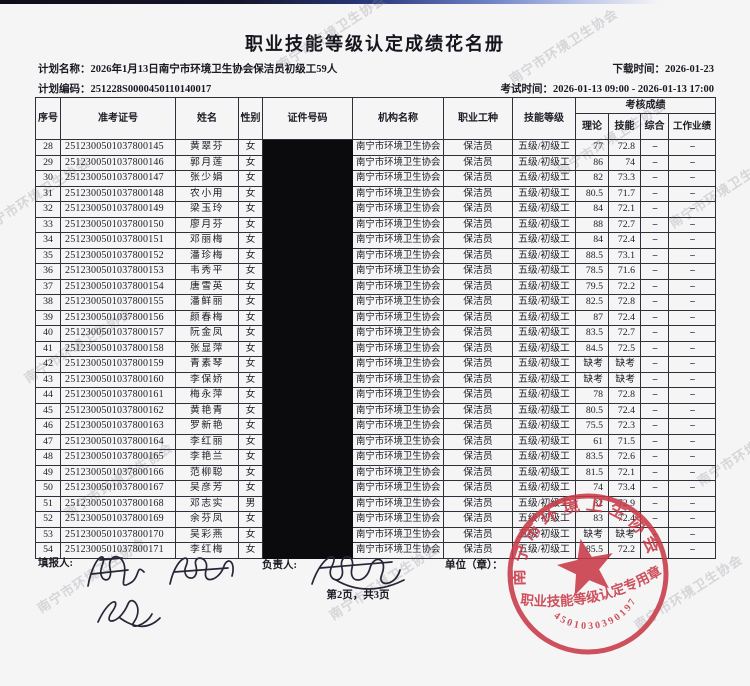  What do you see at coordinates (207, 302) in the screenshot?
I see `candidate-name: 潘鲜丽` at bounding box center [207, 302].